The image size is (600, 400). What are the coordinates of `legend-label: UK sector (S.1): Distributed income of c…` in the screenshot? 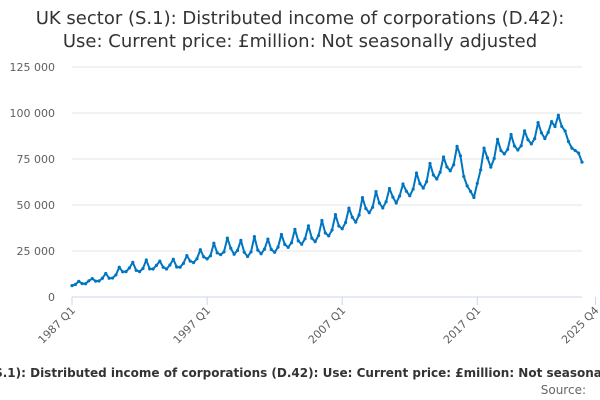 It's located at (300, 373).